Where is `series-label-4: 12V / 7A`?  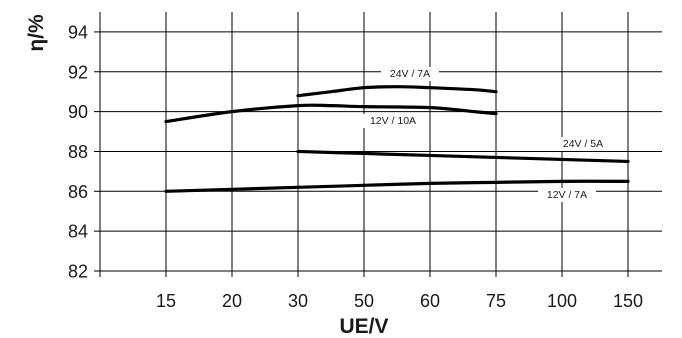
series-label-4: 12V / 7A is located at coordinates (567, 195).